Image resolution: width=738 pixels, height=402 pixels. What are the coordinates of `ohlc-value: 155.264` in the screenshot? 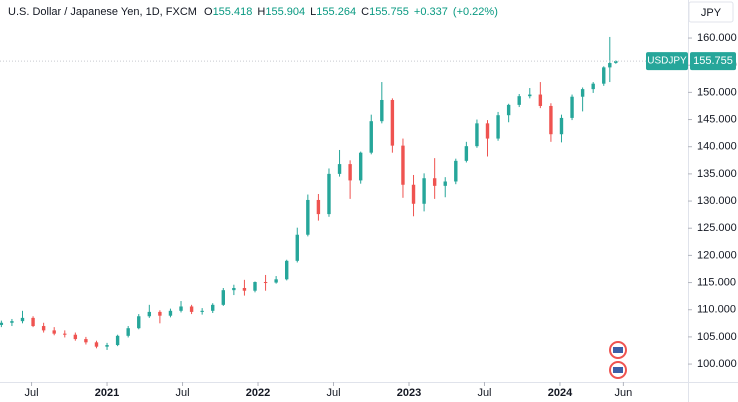 It's located at (336, 12).